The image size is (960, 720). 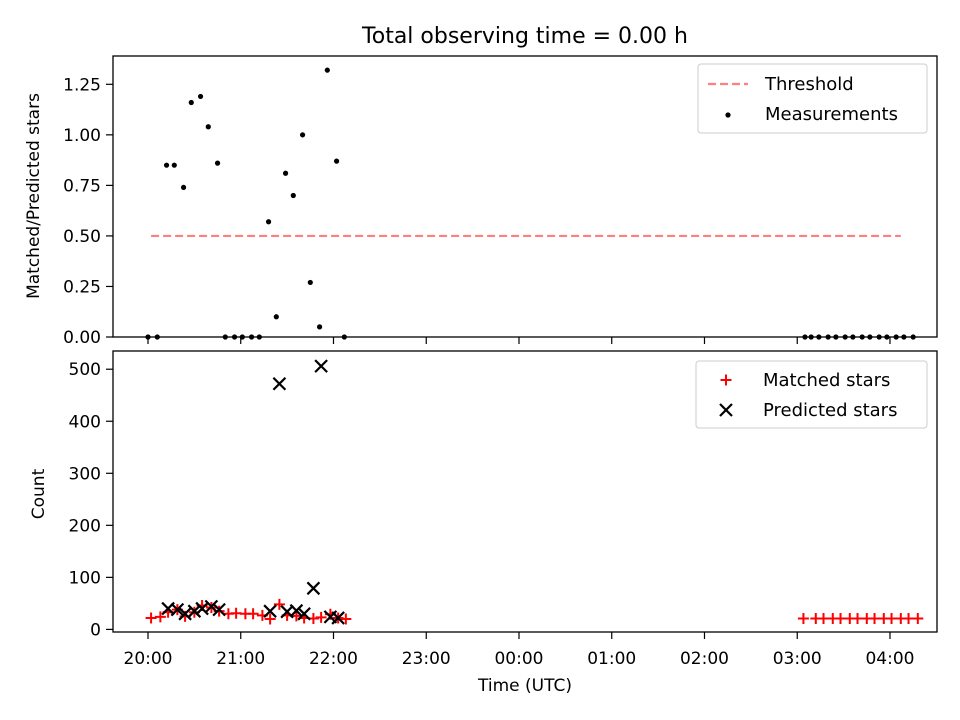 I want to click on x-tick-label: 22:00, so click(x=333, y=659).